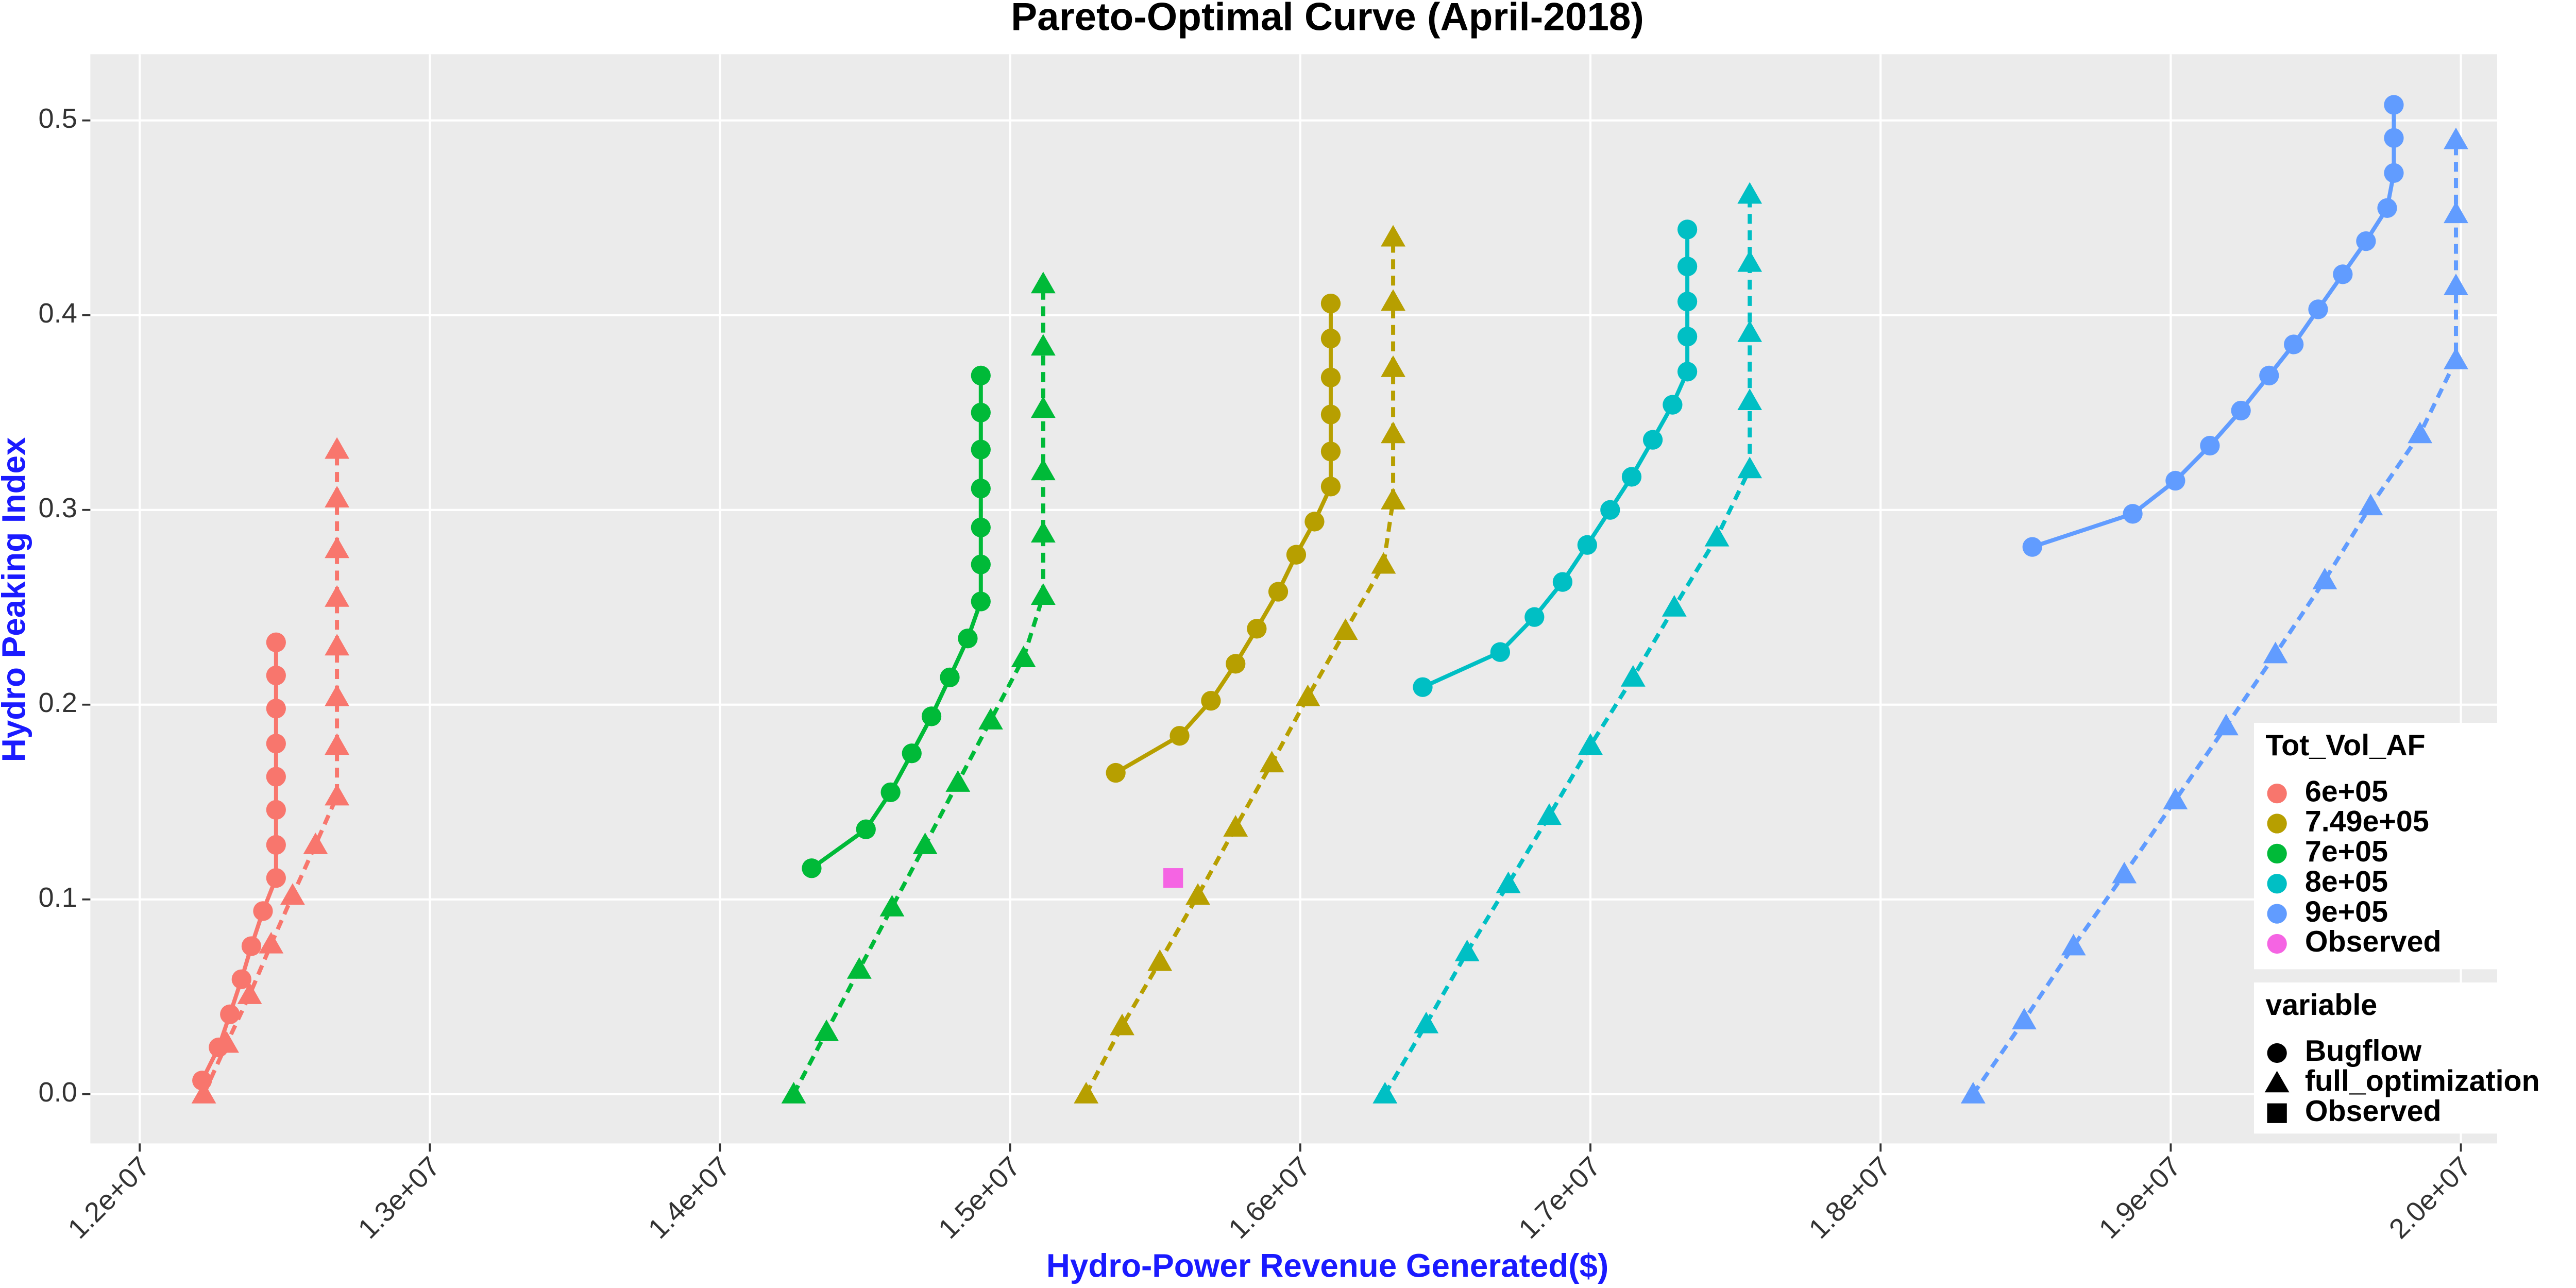 The height and width of the screenshot is (1288, 2576). Describe the element at coordinates (1173, 878) in the screenshot. I see `marker-square` at that location.